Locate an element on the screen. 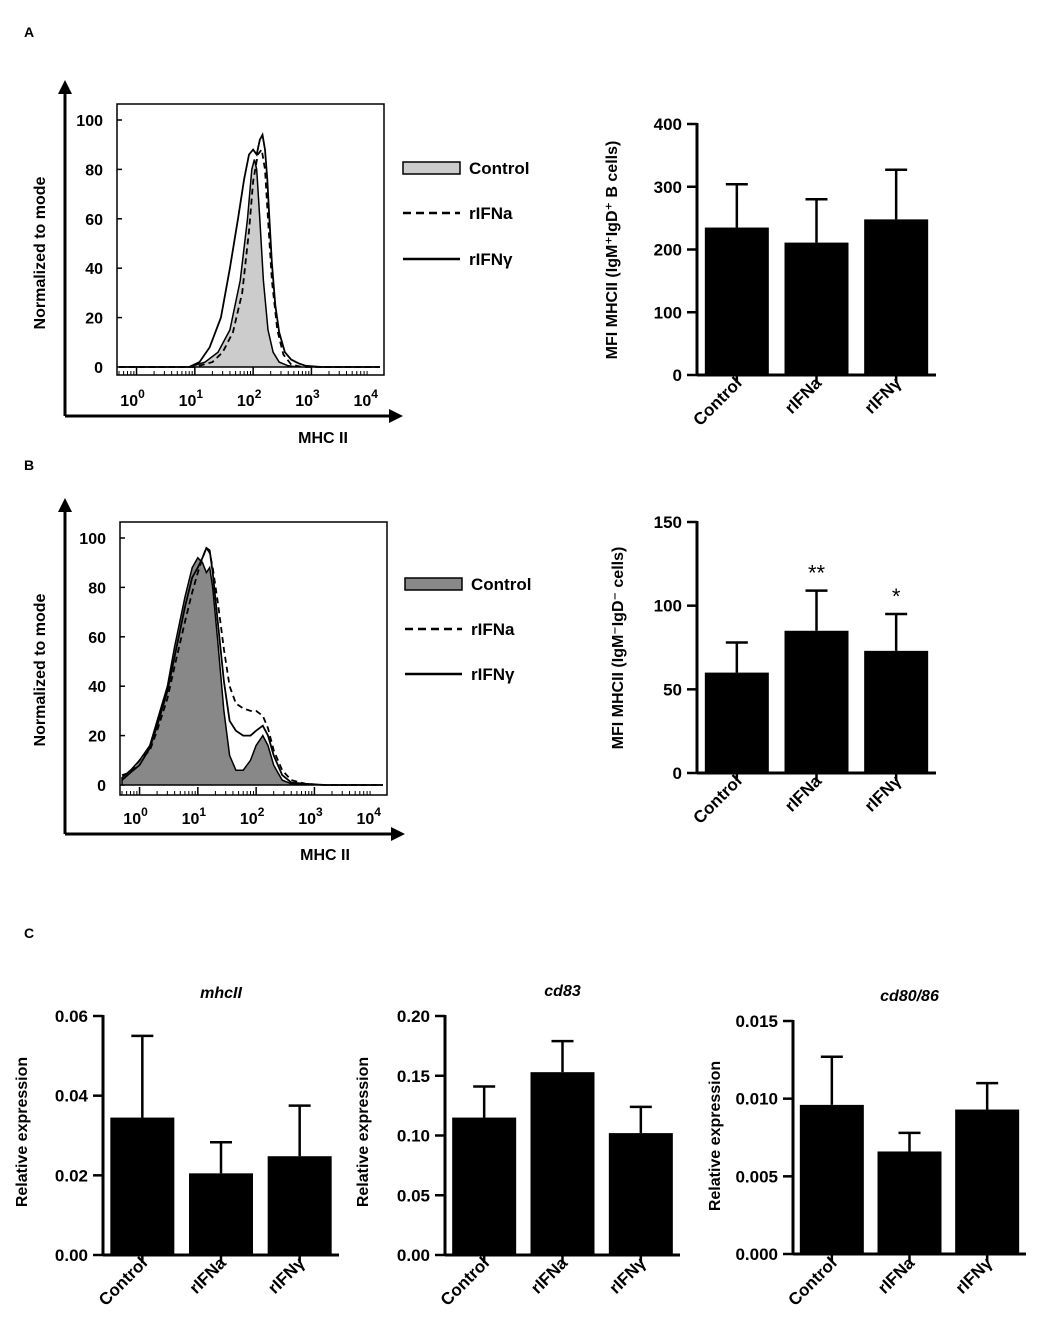  x-tick-label: 10² is located at coordinates (249, 398).